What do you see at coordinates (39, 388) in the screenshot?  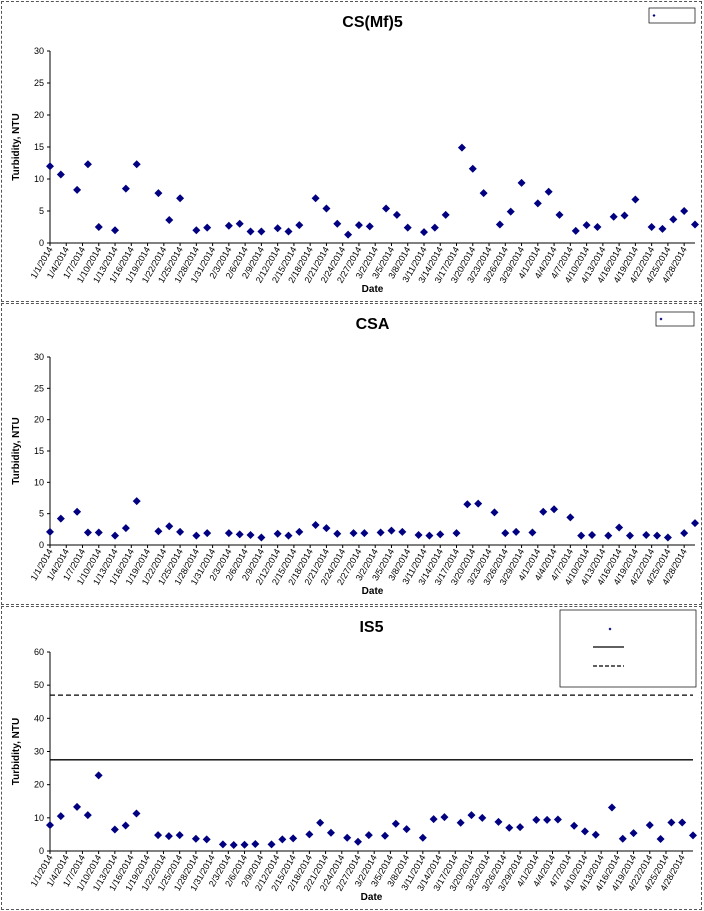 I see `y-tick-label: 25` at bounding box center [39, 388].